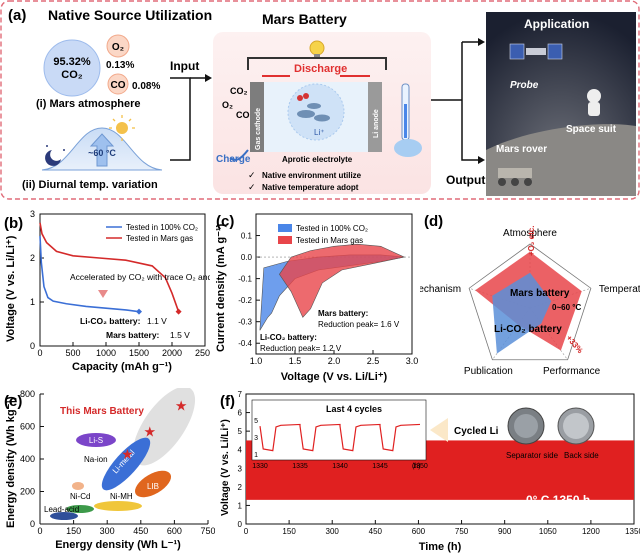  I want to click on d-ann-perf: +33%, so click(574, 345).